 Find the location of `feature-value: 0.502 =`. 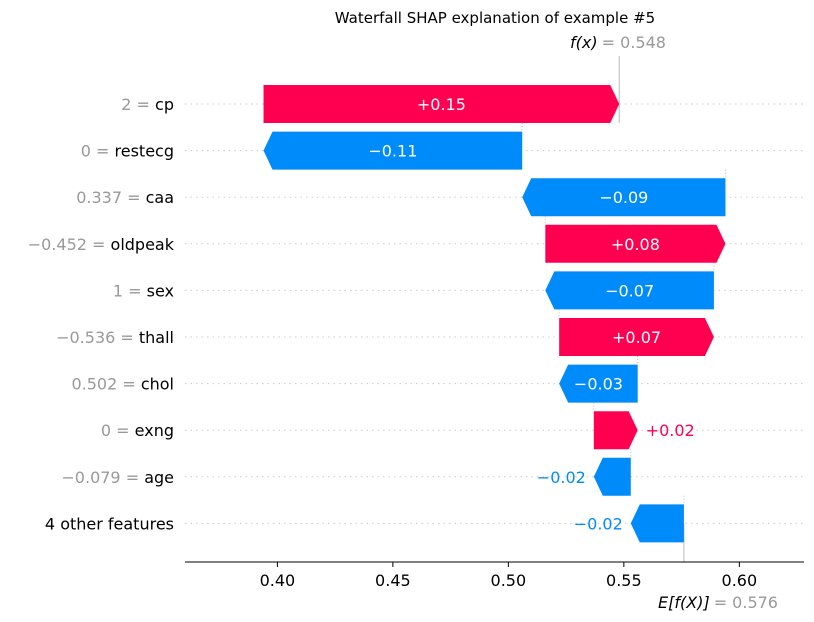

feature-value: 0.502 = is located at coordinates (105, 384).